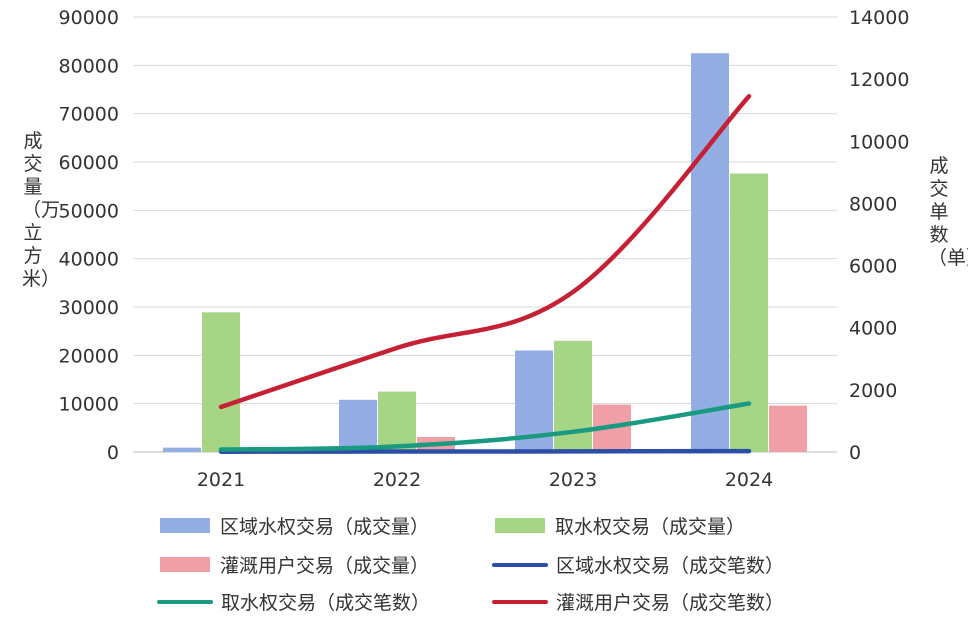 The height and width of the screenshot is (626, 968). I want to click on x-tick-label: 2021, so click(221, 480).